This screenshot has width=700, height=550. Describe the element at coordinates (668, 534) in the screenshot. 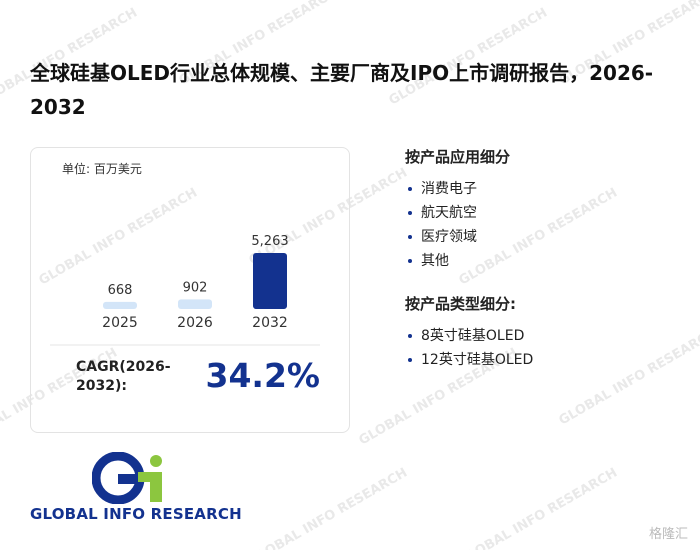

I see `corner-watermark: 格隆汇` at that location.